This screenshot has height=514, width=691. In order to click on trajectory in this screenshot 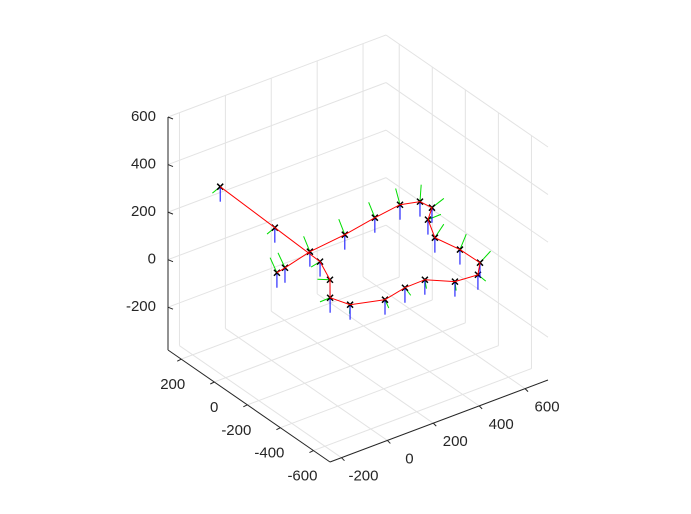, I will do `click(350, 246)`.